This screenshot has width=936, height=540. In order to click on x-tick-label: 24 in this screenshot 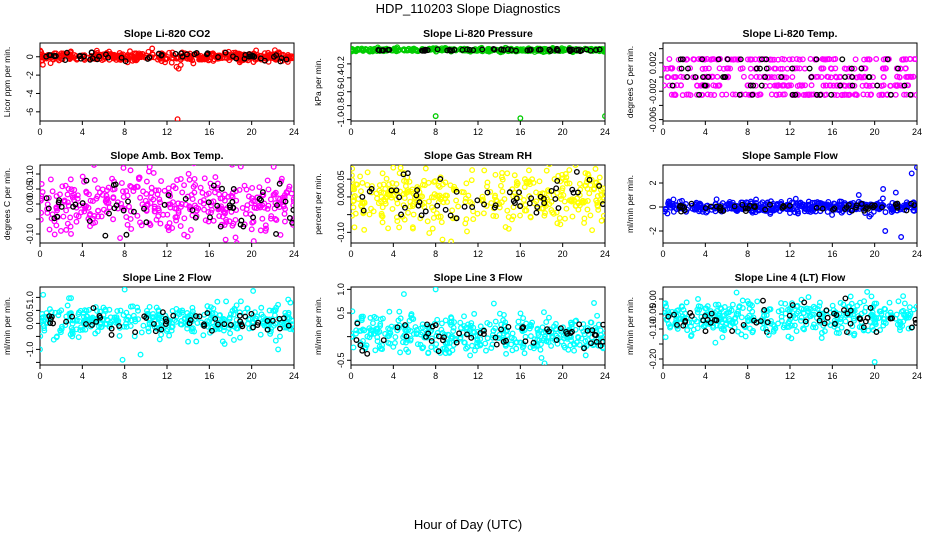, I will do `click(294, 132)`.